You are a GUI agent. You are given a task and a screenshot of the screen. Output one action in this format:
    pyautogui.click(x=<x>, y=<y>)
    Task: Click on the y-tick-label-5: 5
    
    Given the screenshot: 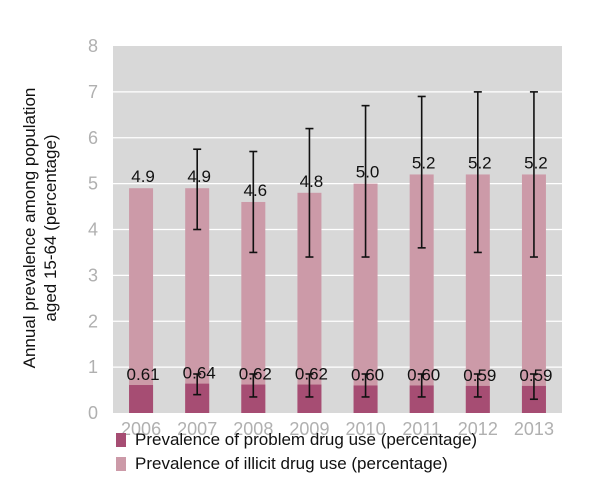 What is the action you would take?
    pyautogui.click(x=93, y=184)
    